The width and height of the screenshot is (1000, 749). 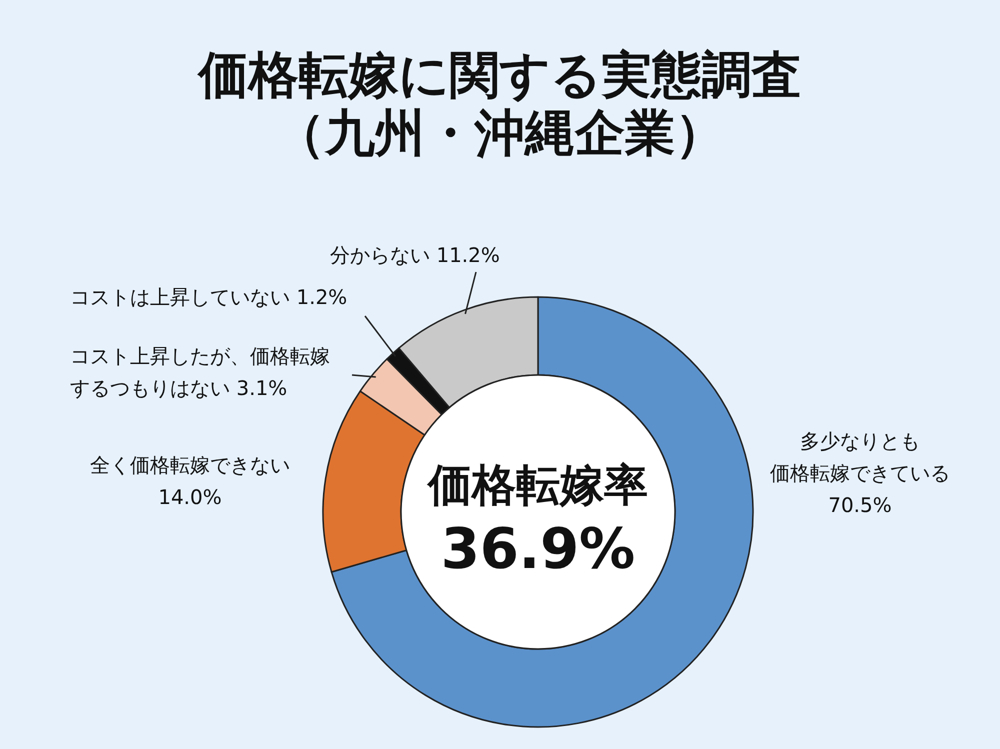 I want to click on text: 36.9%, so click(x=538, y=549).